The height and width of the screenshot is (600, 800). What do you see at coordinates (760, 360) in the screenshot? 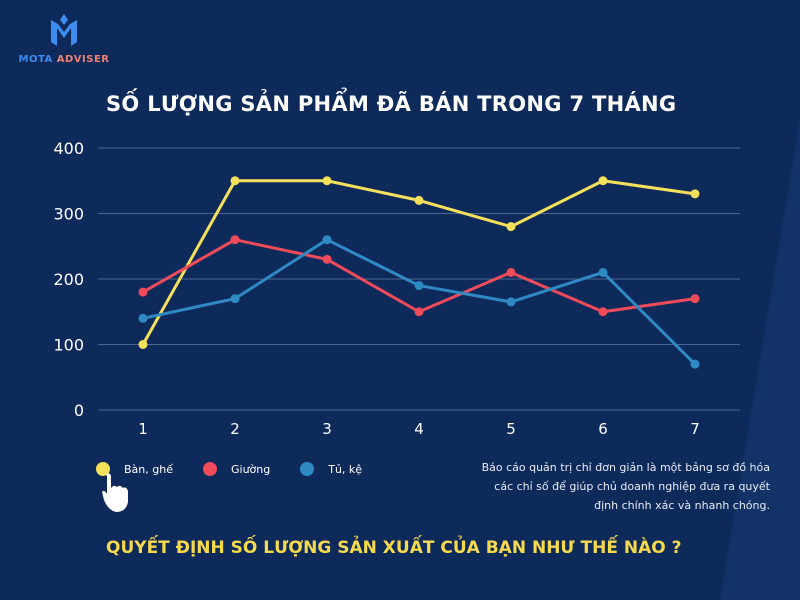
I see `background-shape` at bounding box center [760, 360].